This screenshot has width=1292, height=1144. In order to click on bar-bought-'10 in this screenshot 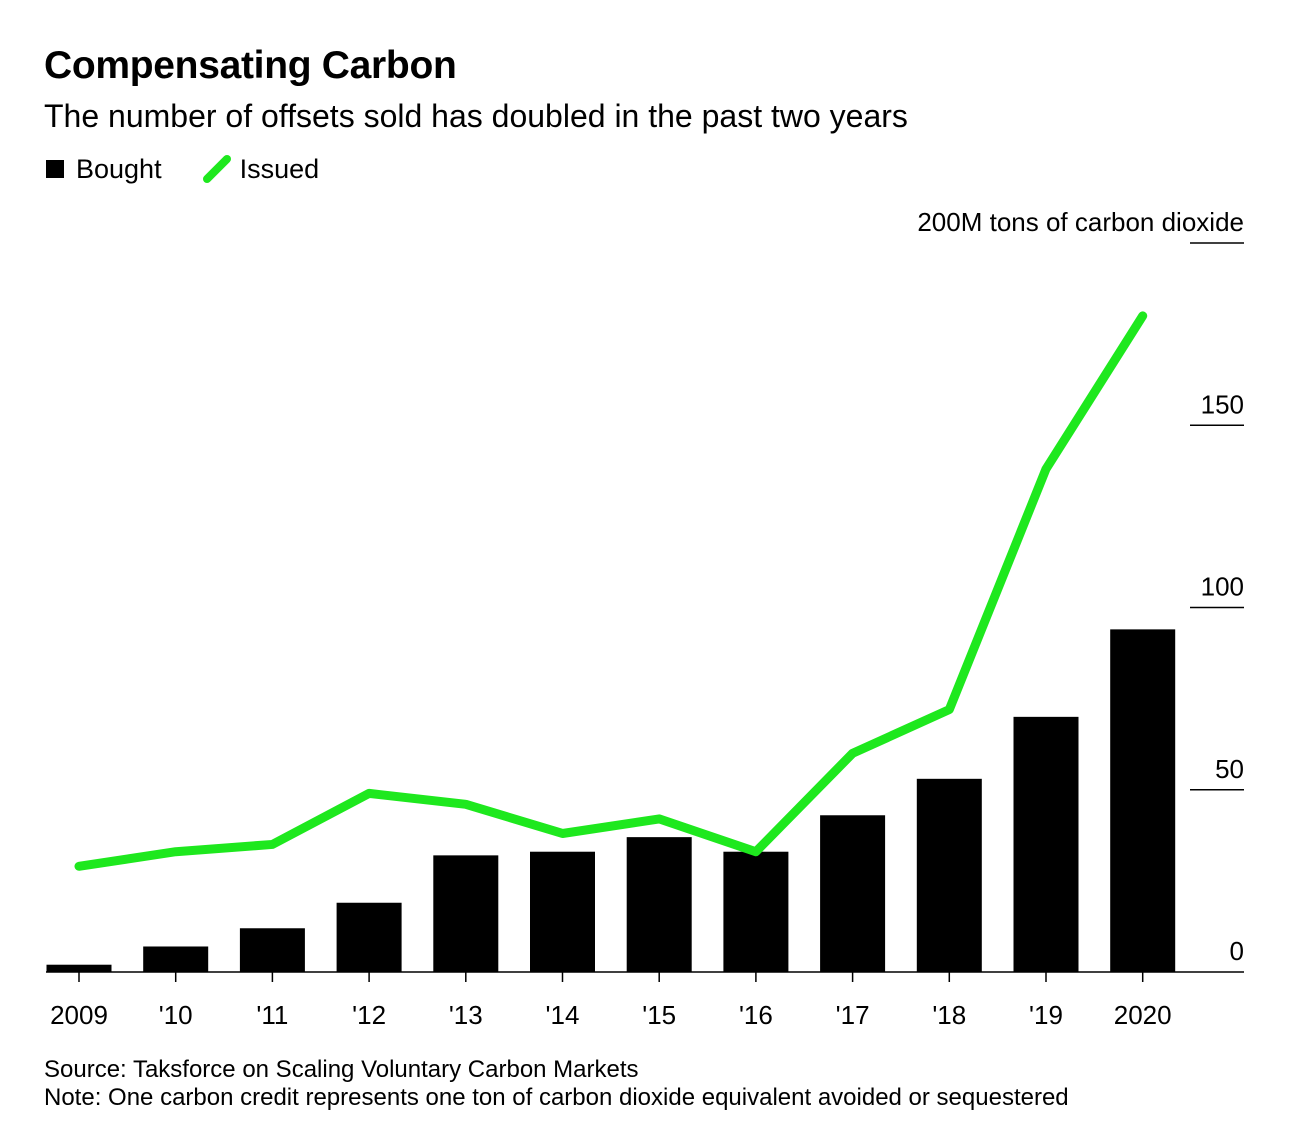, I will do `click(176, 959)`.